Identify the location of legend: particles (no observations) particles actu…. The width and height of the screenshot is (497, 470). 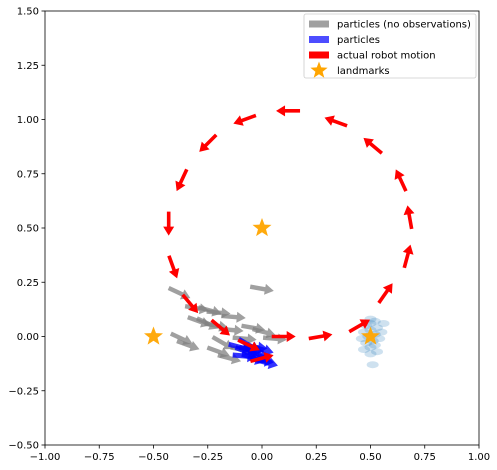
(390, 46).